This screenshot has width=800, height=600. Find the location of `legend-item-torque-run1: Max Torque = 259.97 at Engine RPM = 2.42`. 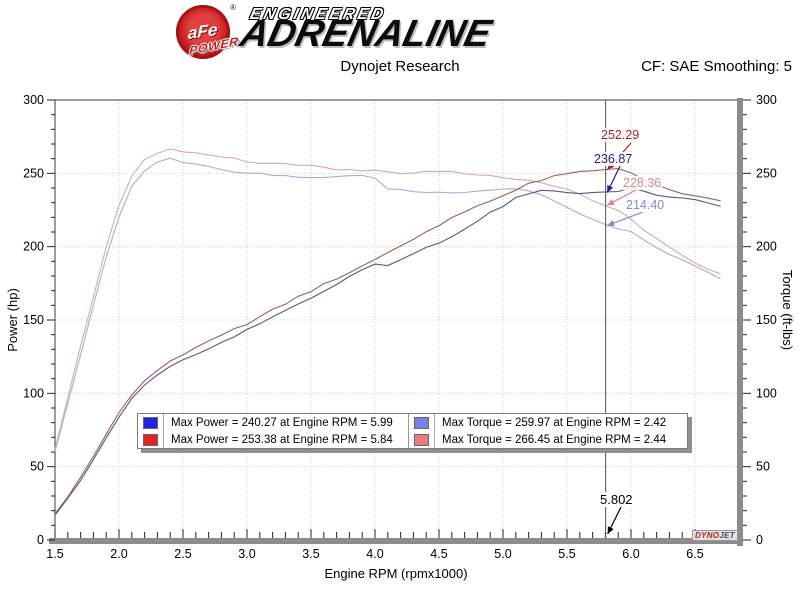

legend-item-torque-run1: Max Torque = 259.97 at Engine RPM = 2.42 is located at coordinates (547, 422).